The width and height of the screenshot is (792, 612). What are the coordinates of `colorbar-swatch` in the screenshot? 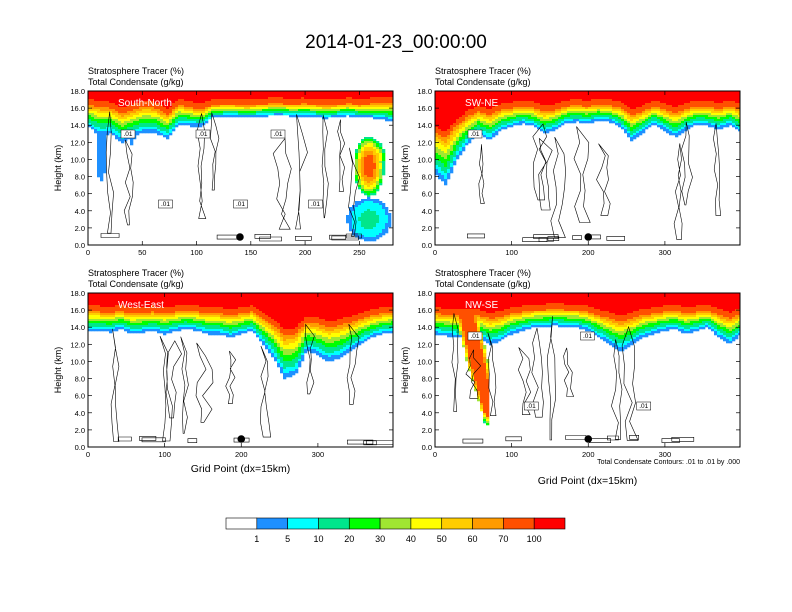 It's located at (395, 523).